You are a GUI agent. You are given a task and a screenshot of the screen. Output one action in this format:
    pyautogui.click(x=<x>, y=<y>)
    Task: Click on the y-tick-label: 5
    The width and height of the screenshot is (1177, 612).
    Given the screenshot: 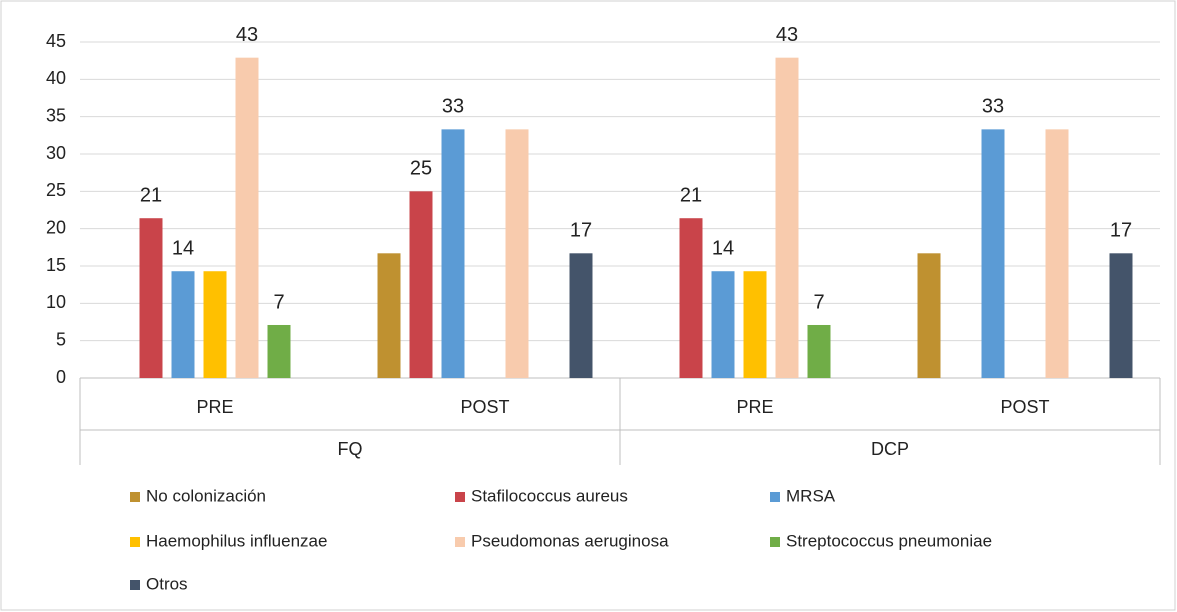 What is the action you would take?
    pyautogui.click(x=61, y=339)
    